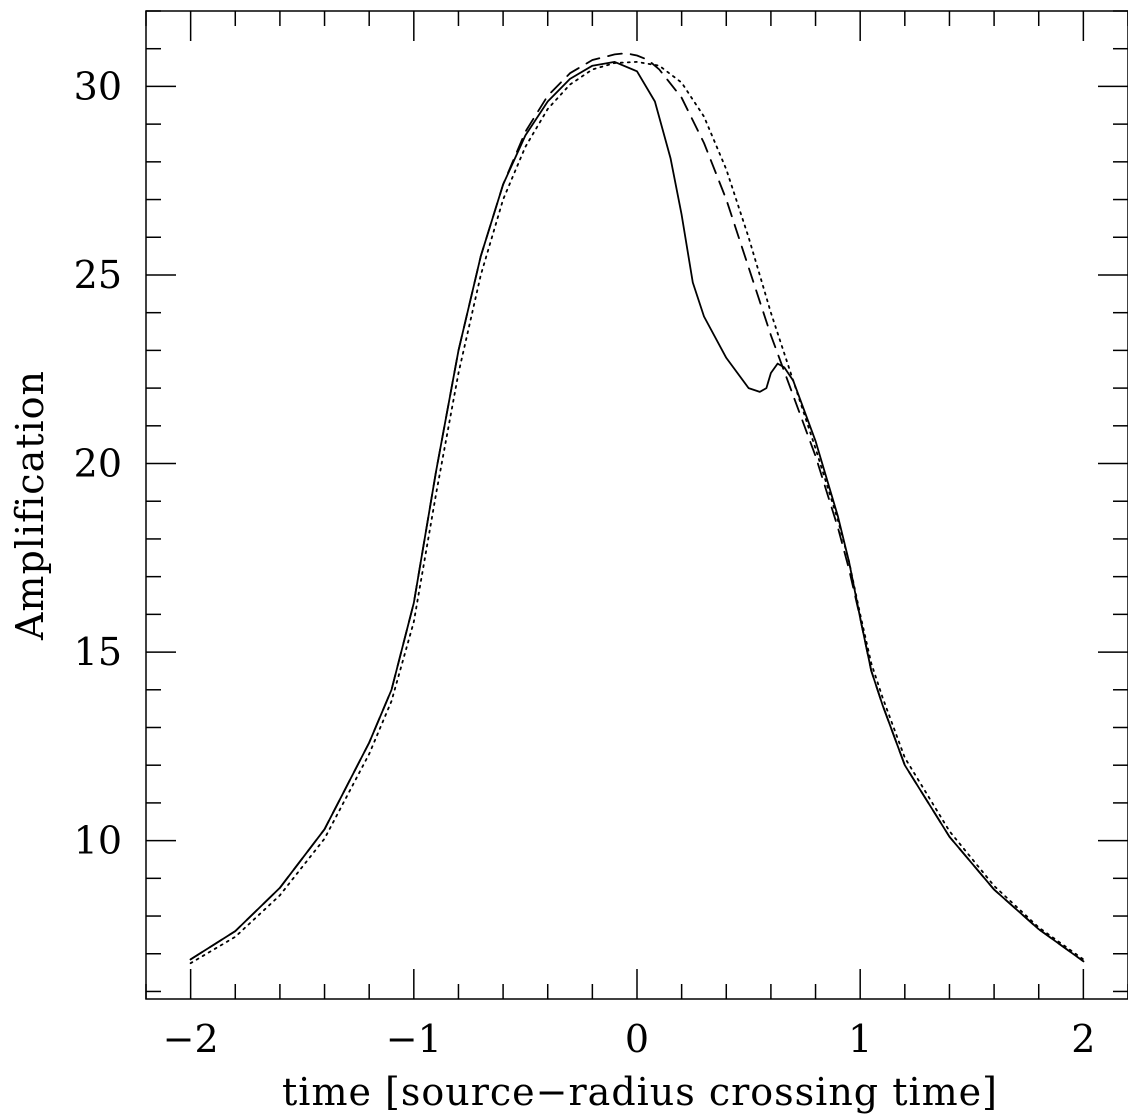 The height and width of the screenshot is (1116, 1128). Describe the element at coordinates (414, 1039) in the screenshot. I see `x-tick-label: −1` at that location.